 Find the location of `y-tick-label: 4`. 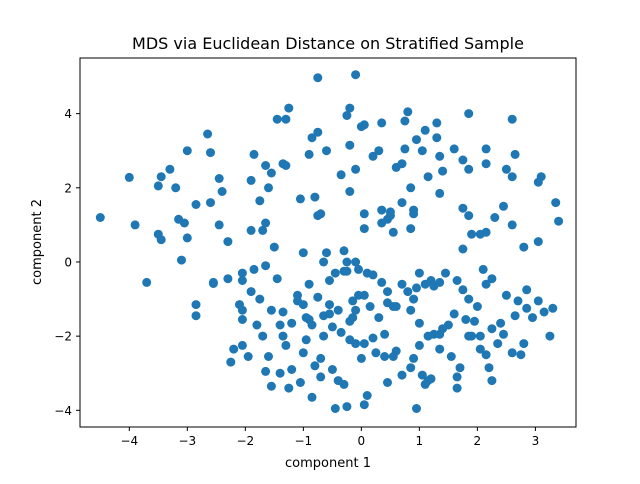

y-tick-label: 4 is located at coordinates (68, 114).